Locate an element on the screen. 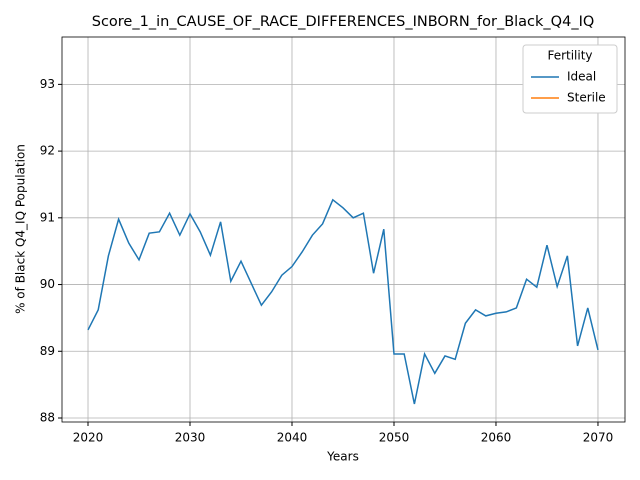 The image size is (640, 480). y-tick-label: 89 is located at coordinates (47, 351).